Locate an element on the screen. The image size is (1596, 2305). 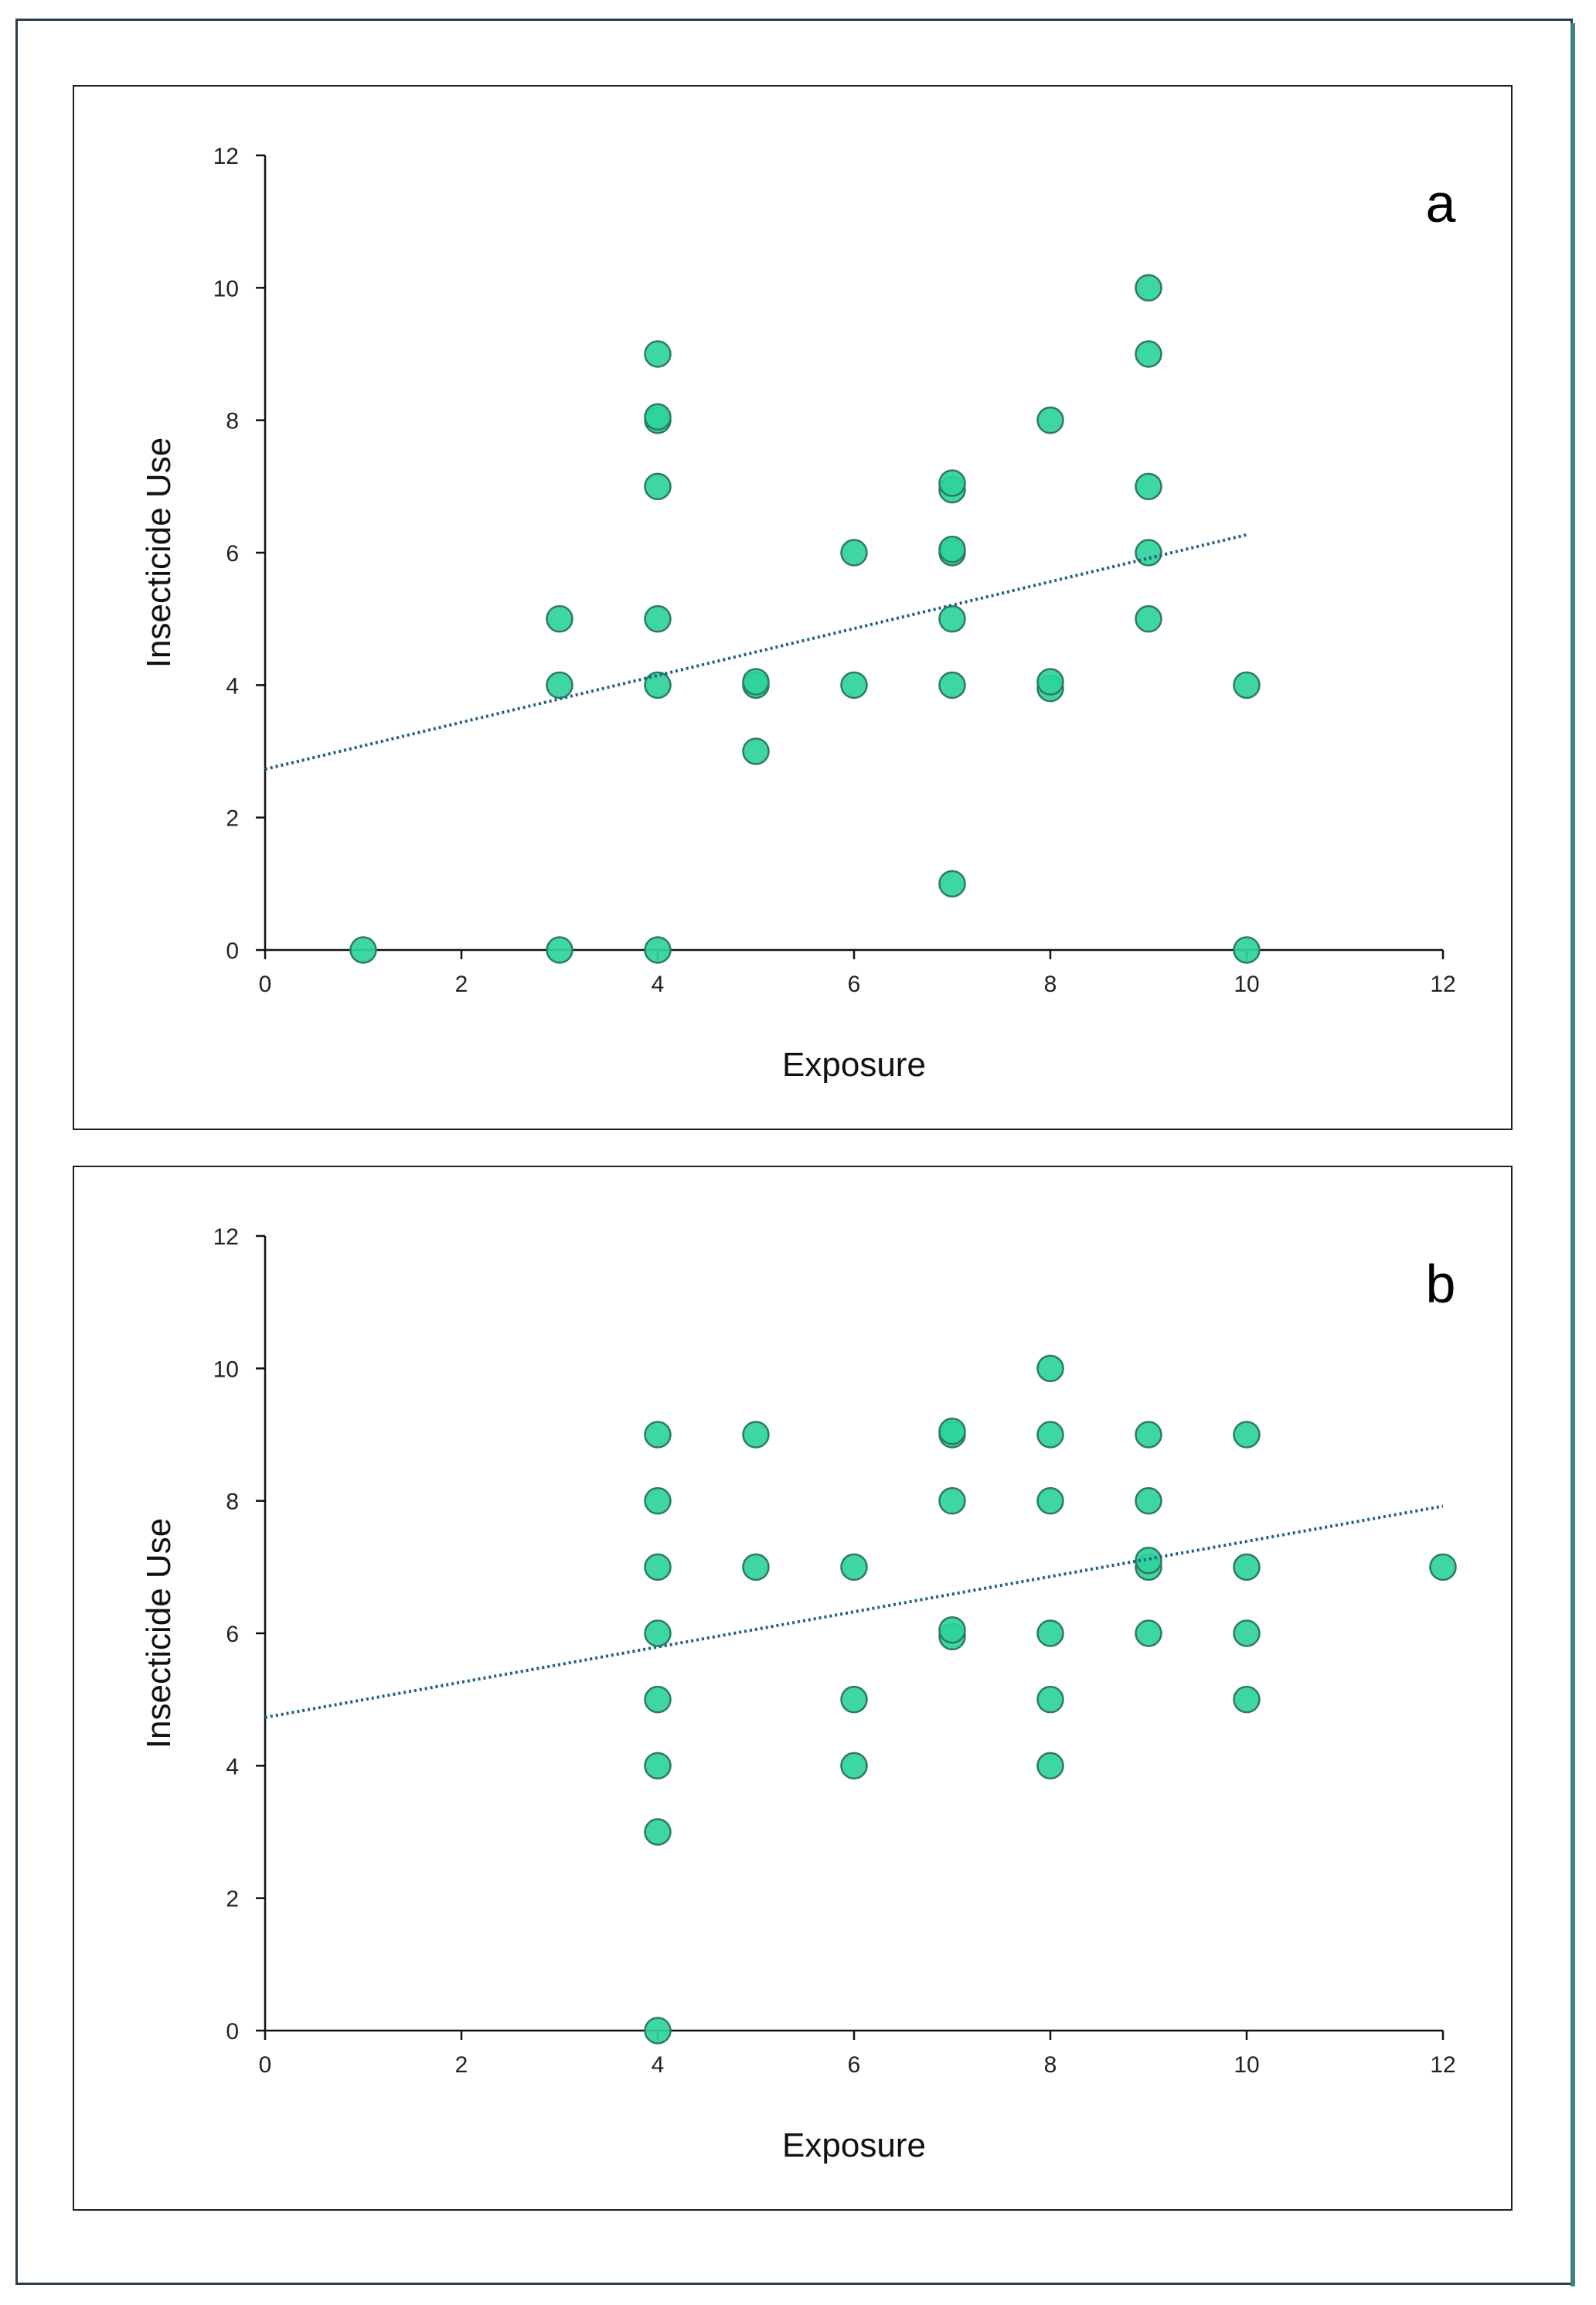
panel-label: a is located at coordinates (1441, 203).